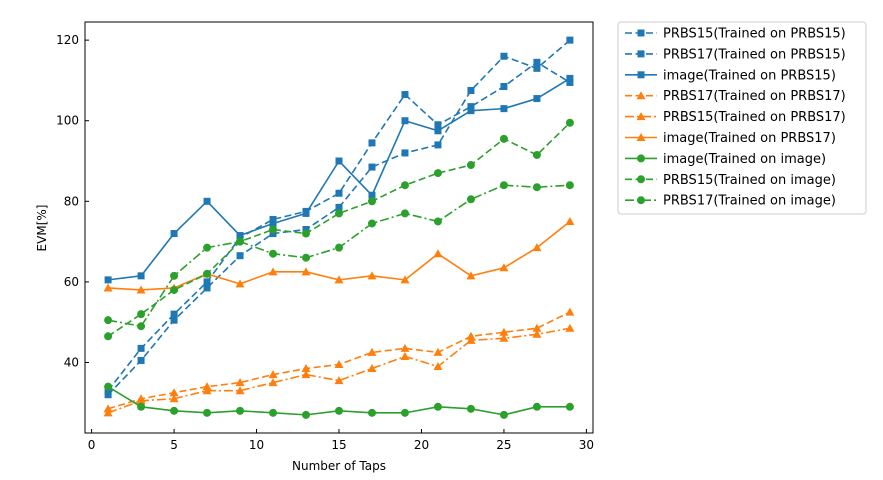 The width and height of the screenshot is (883, 480). I want to click on y-tick-label: 80, so click(71, 201).